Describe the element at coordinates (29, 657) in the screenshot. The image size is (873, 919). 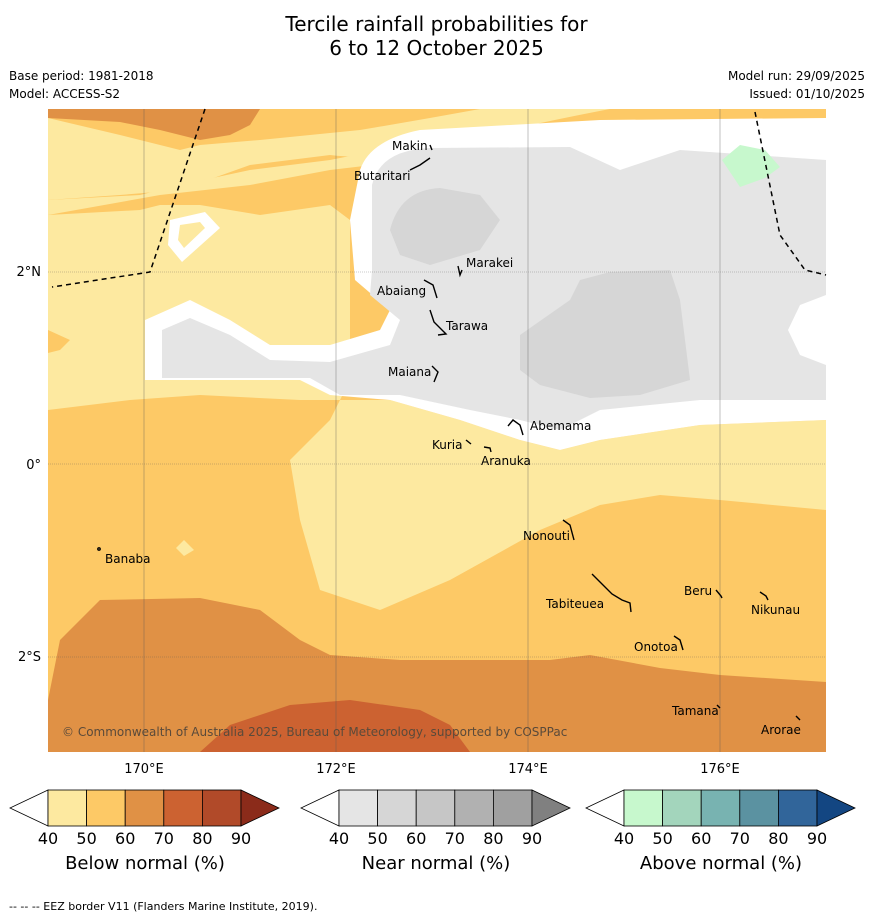
I see `lat-label: 2°S` at that location.